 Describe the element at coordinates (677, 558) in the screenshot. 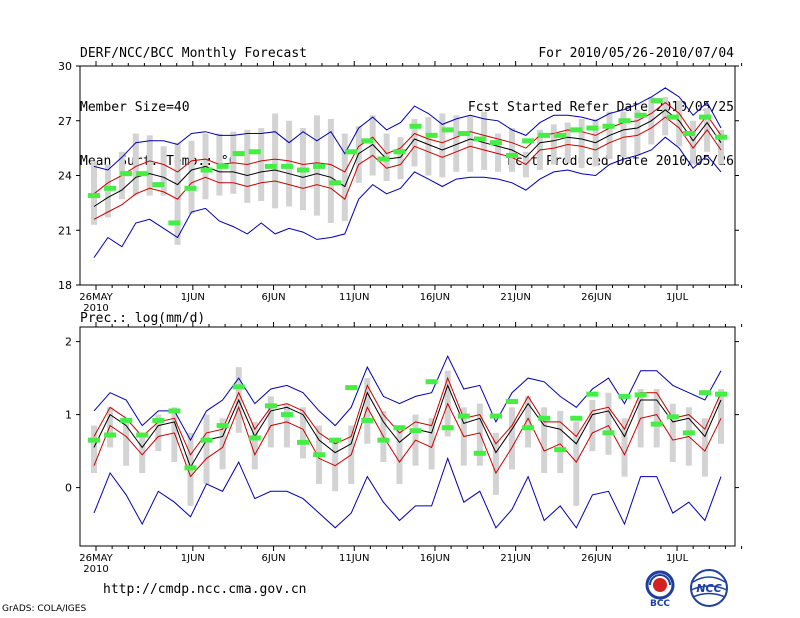

I see `prec-xtick-label: 1JUL` at that location.